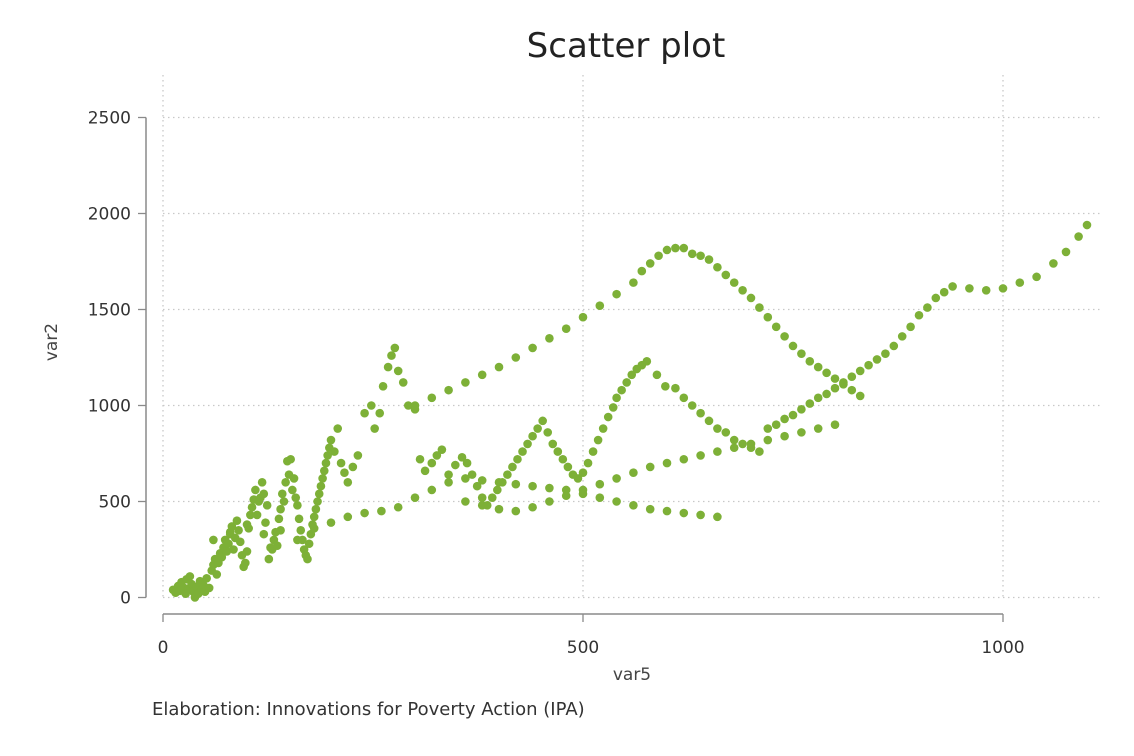 Image resolution: width=1134 pixels, height=756 pixels. Describe the element at coordinates (626, 46) in the screenshot. I see `chart-title: Scatter plot` at that location.